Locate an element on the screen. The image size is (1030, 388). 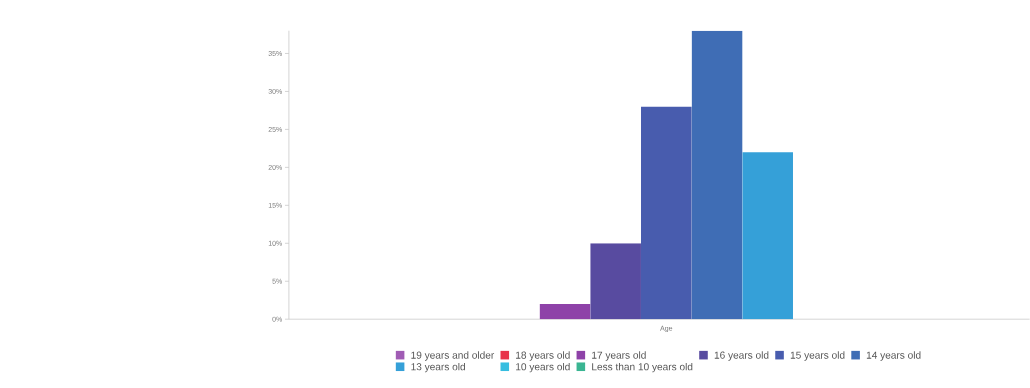
legend-label: 14 years old is located at coordinates (893, 356).